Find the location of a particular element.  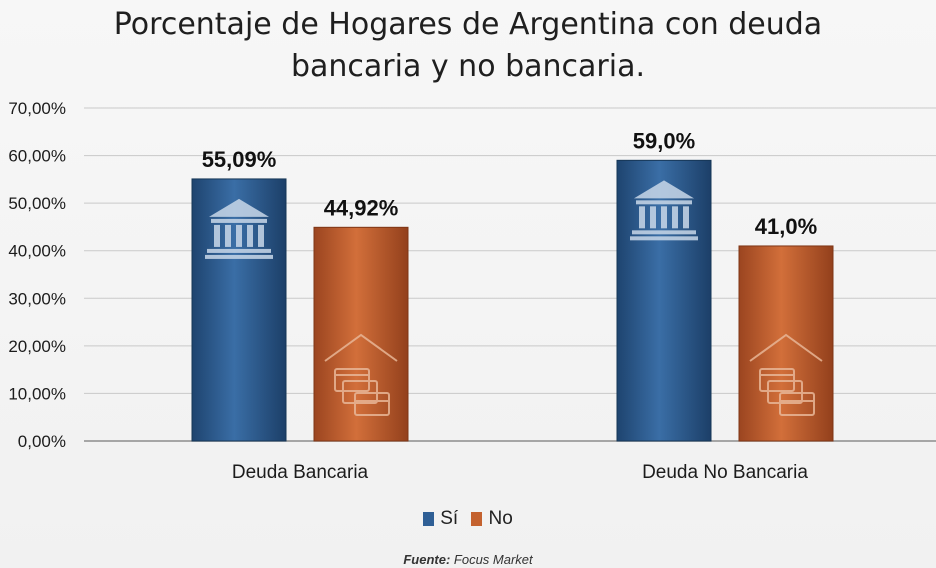

legend-item-si: Sí is located at coordinates (440, 519).